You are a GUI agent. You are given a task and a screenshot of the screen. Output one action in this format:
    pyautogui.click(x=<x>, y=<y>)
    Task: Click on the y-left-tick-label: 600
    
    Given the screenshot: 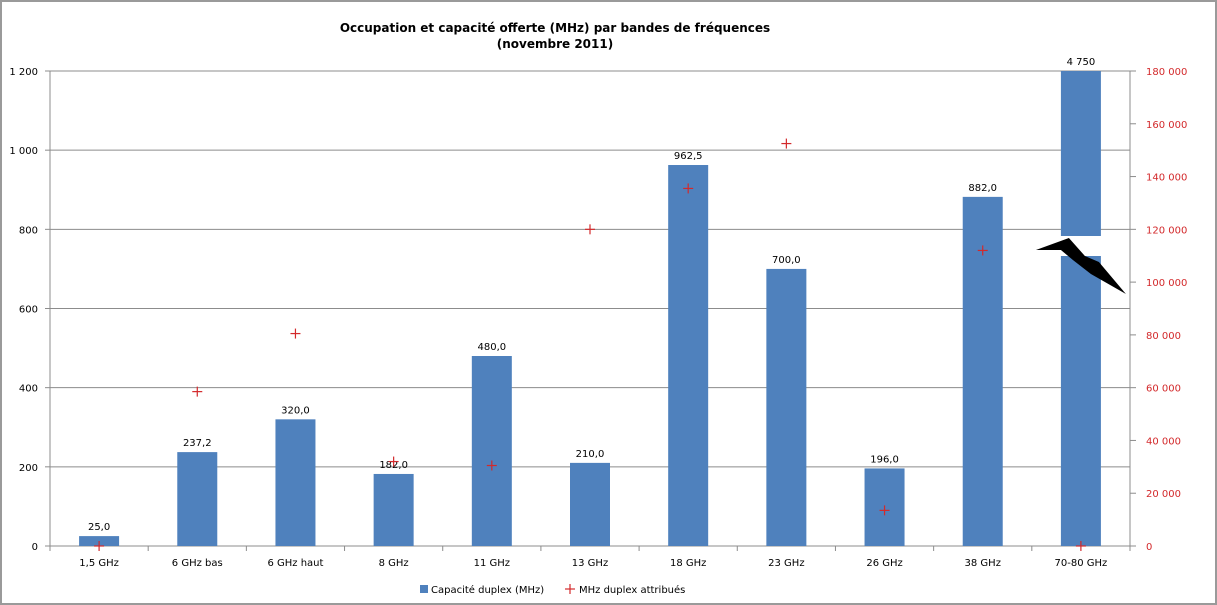 What is the action you would take?
    pyautogui.click(x=28, y=310)
    